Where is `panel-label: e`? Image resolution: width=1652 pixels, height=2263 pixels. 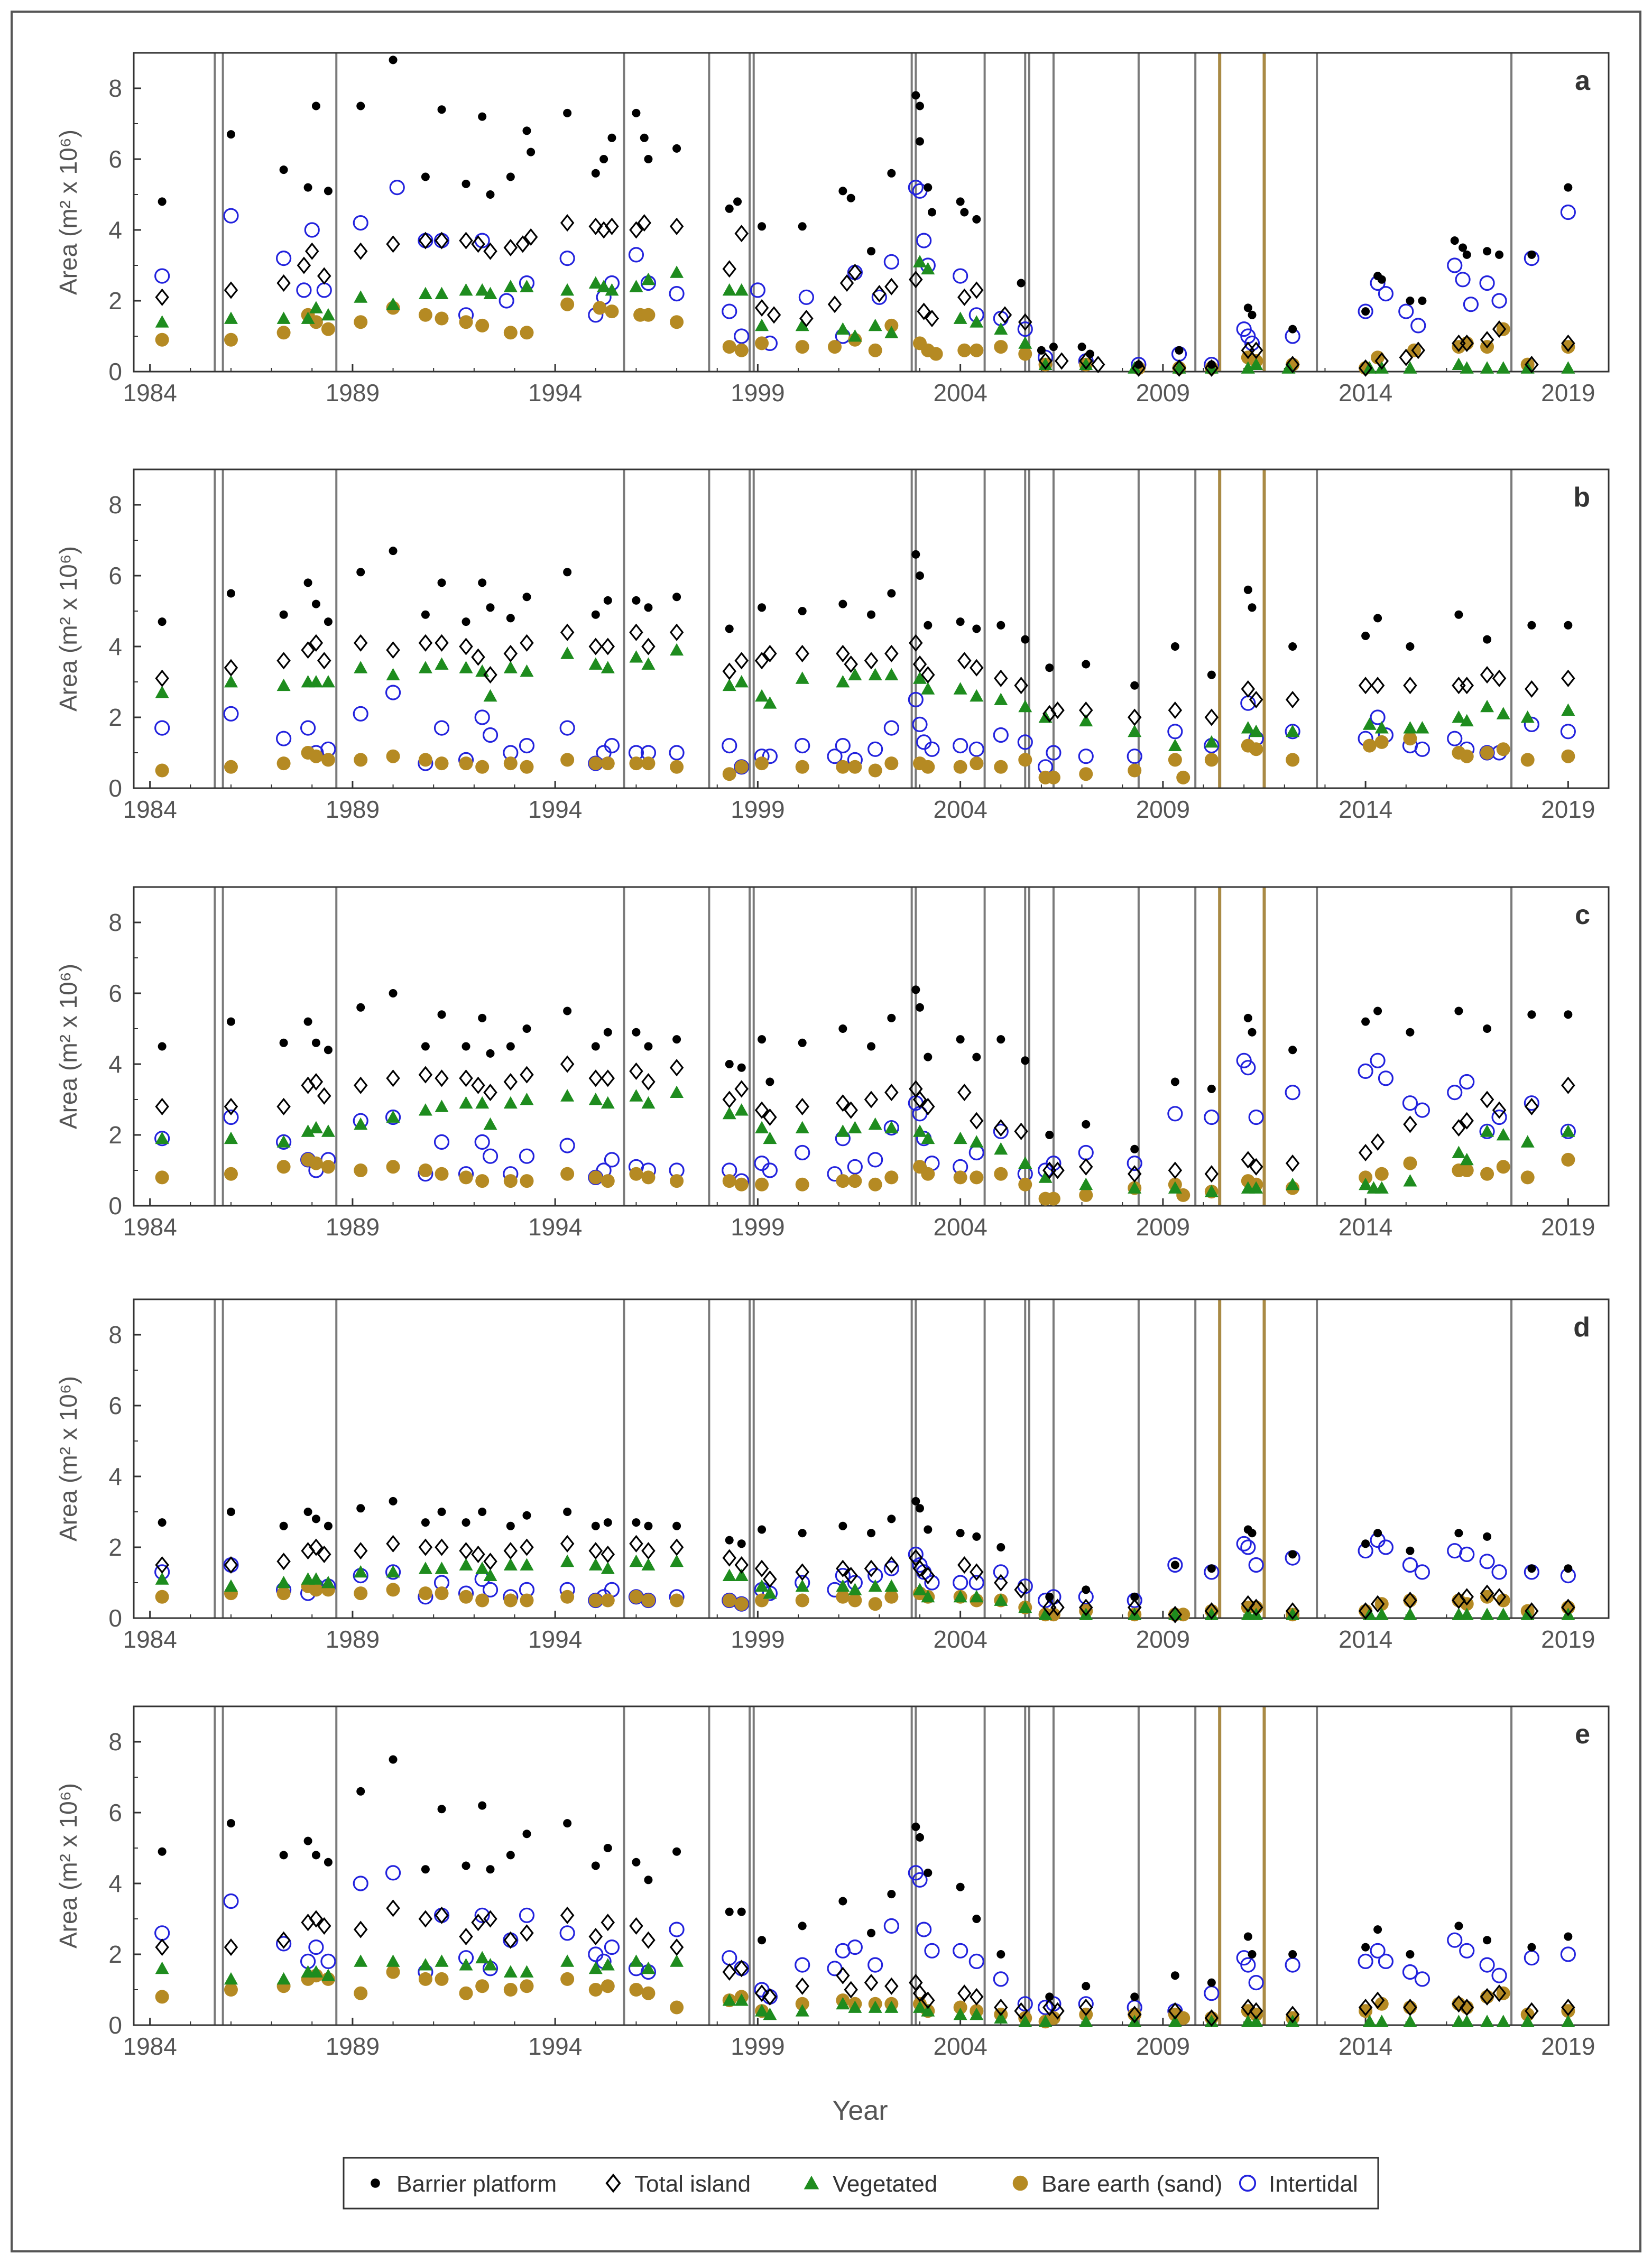 panel-label: e is located at coordinates (1583, 1734).